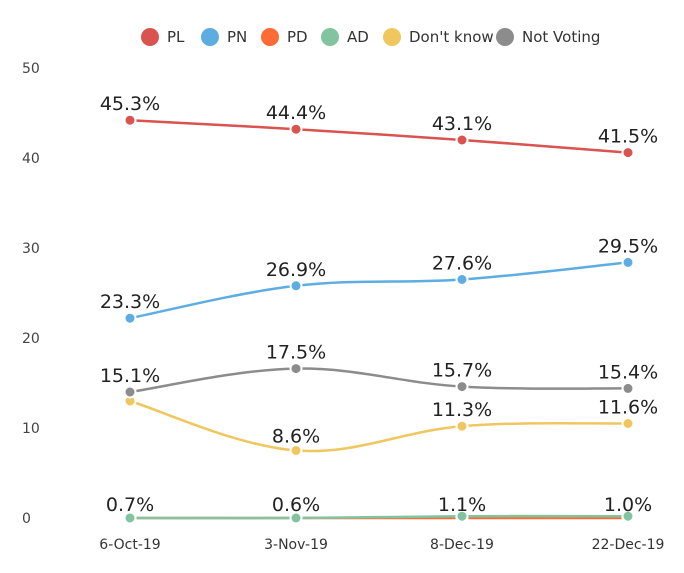 The width and height of the screenshot is (684, 573). I want to click on legend-marker-pn, so click(210, 37).